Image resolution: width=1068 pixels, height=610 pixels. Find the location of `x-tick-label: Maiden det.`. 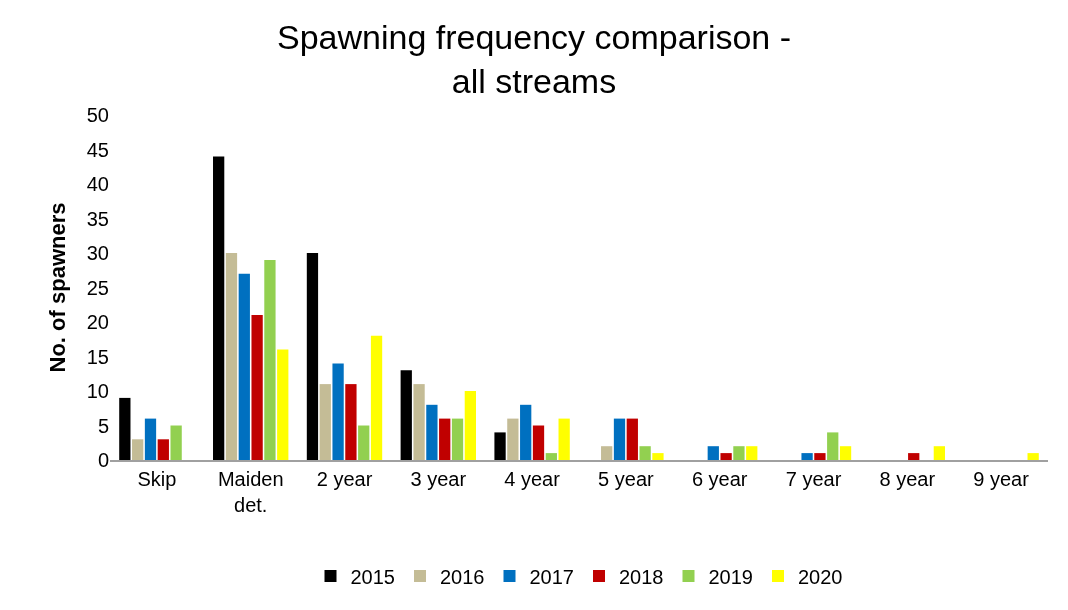

x-tick-label: Maiden det. is located at coordinates (250, 492).